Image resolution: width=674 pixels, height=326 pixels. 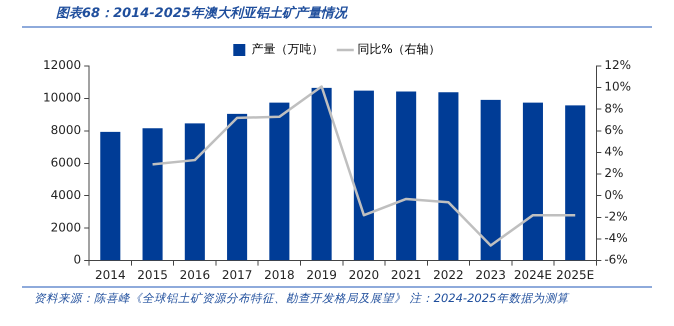 I want to click on y2-tick-label: 12%, so click(x=617, y=65).